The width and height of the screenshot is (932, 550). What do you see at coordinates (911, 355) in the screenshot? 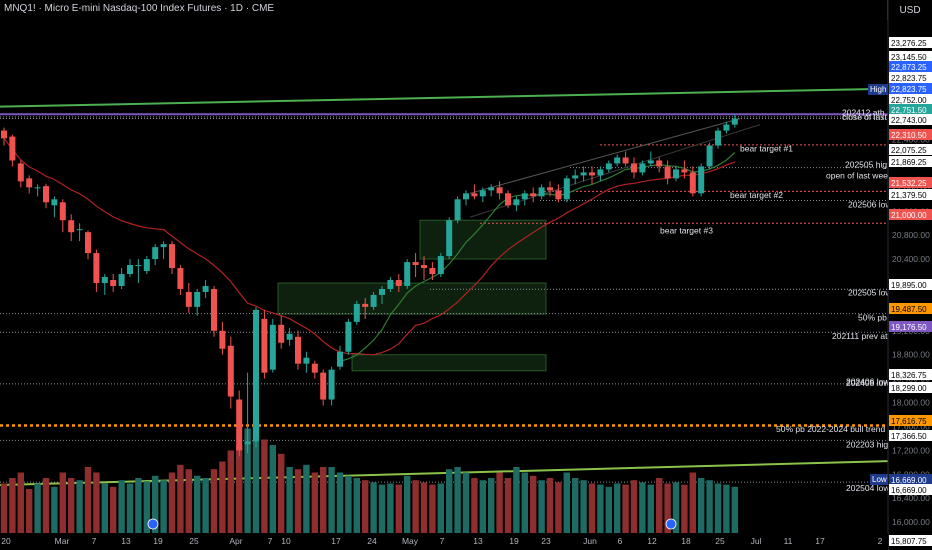
I see `price-tick: 18,800.00` at bounding box center [911, 355].